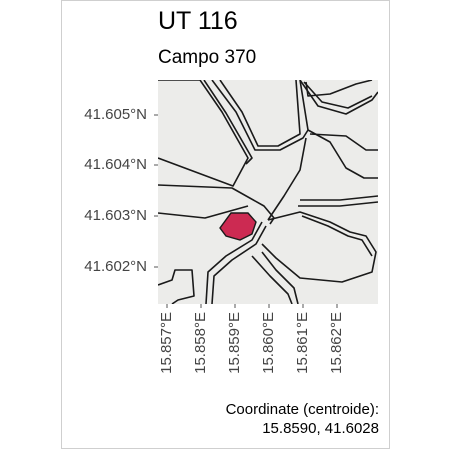 The width and height of the screenshot is (450, 450). What do you see at coordinates (200, 343) in the screenshot?
I see `lon-tick-label: 15.858°E` at bounding box center [200, 343].